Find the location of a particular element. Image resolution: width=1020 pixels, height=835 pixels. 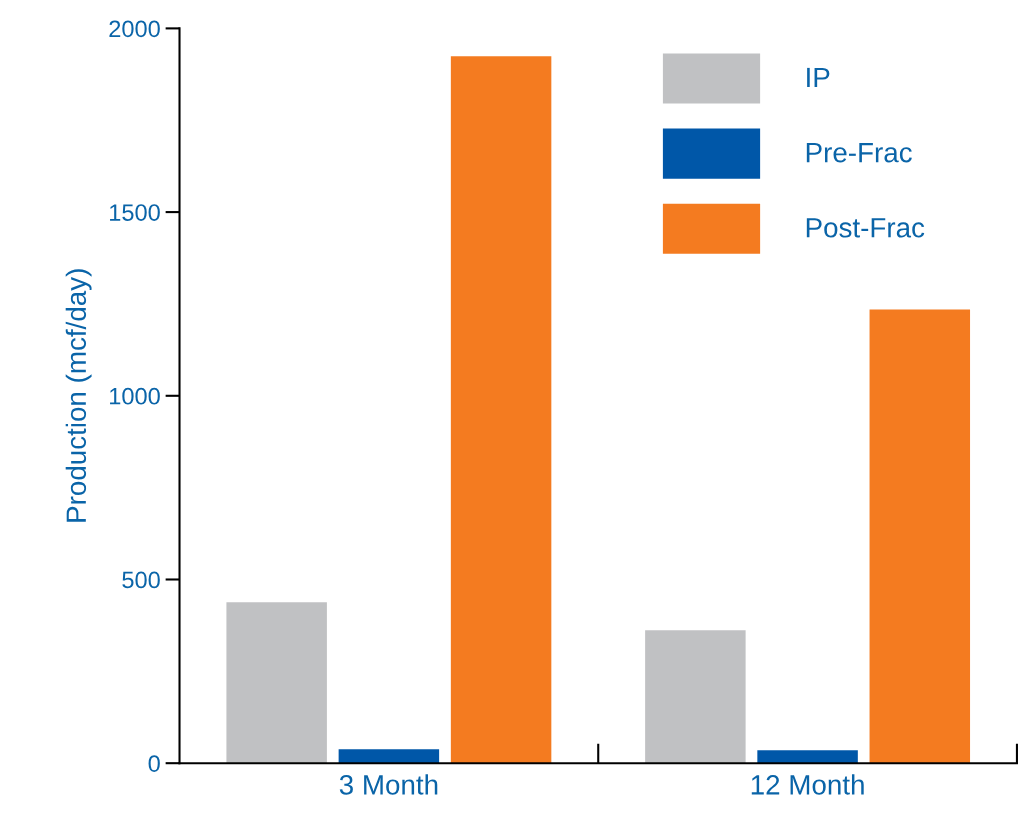

y-tick-label: 1500 is located at coordinates (135, 212).